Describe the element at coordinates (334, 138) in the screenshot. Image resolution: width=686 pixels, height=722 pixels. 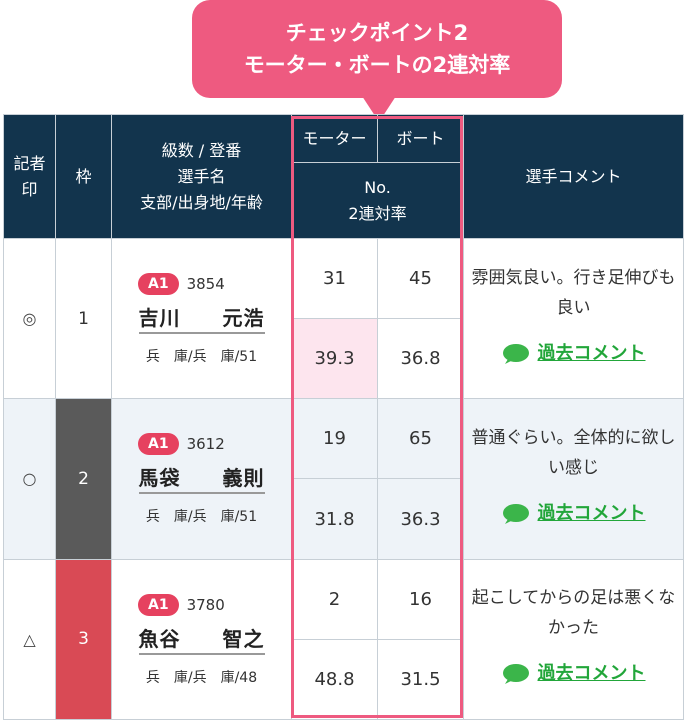
I see `header-motor: モーター` at that location.